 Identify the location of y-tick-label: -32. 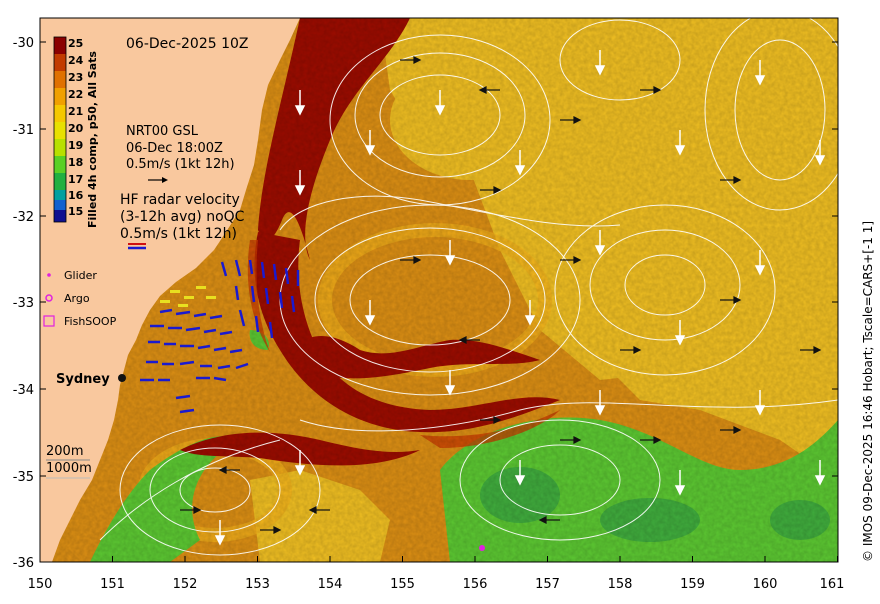
(23, 217).